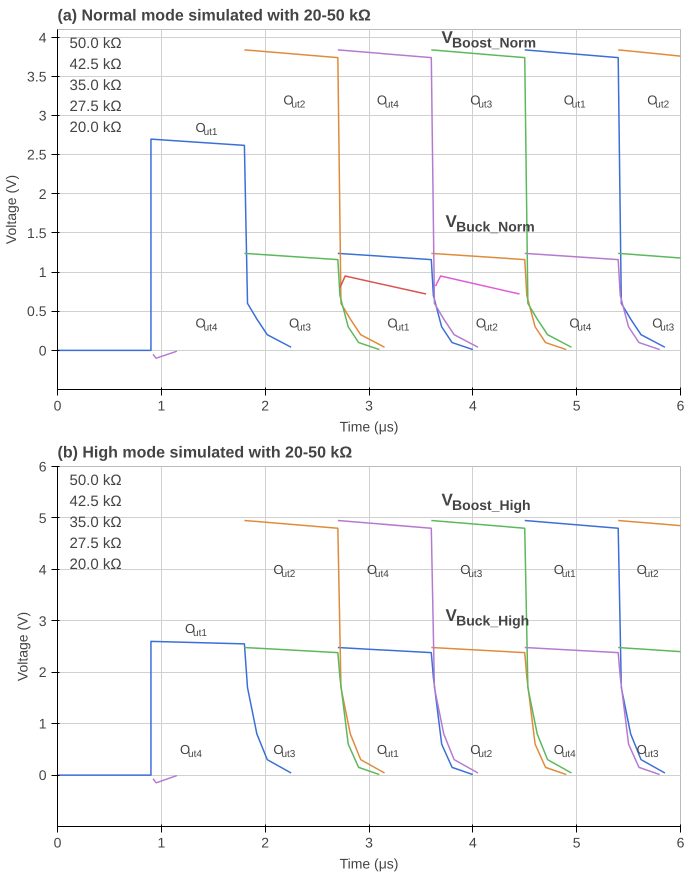 The width and height of the screenshot is (685, 874). Describe the element at coordinates (37, 154) in the screenshot. I see `y-tick-label: 2.5` at that location.